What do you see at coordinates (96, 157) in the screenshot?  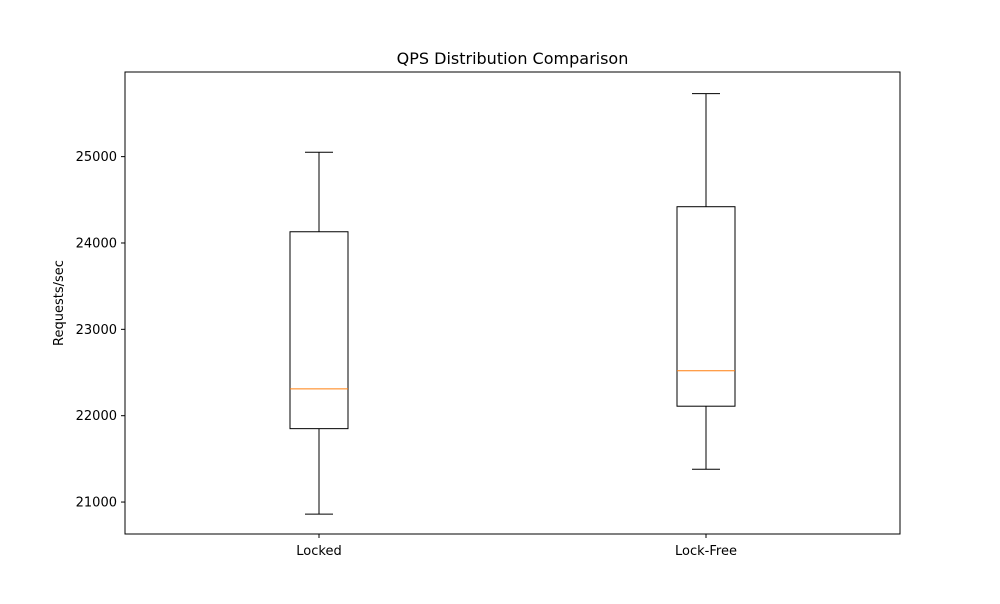 I see `y-tick-label-25000: 25000` at bounding box center [96, 157].